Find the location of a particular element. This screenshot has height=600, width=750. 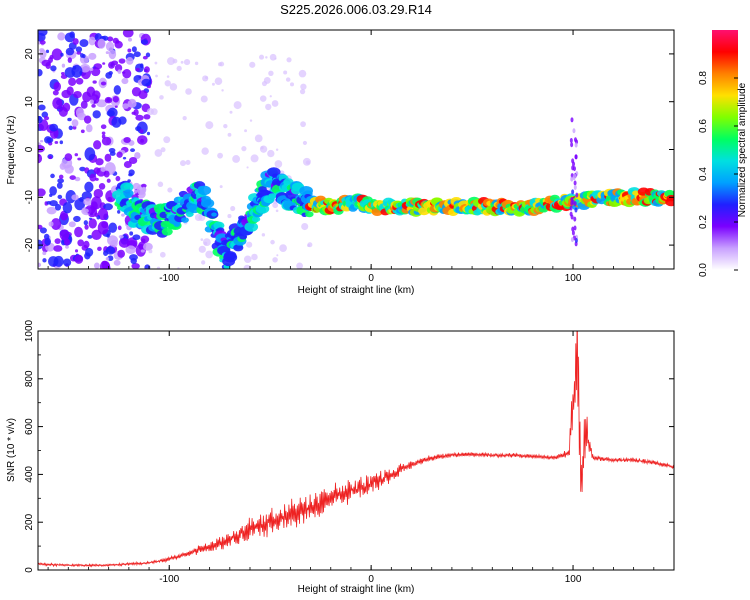

snr-y-axis-label: SNR (10 * v/v) is located at coordinates (11, 450).